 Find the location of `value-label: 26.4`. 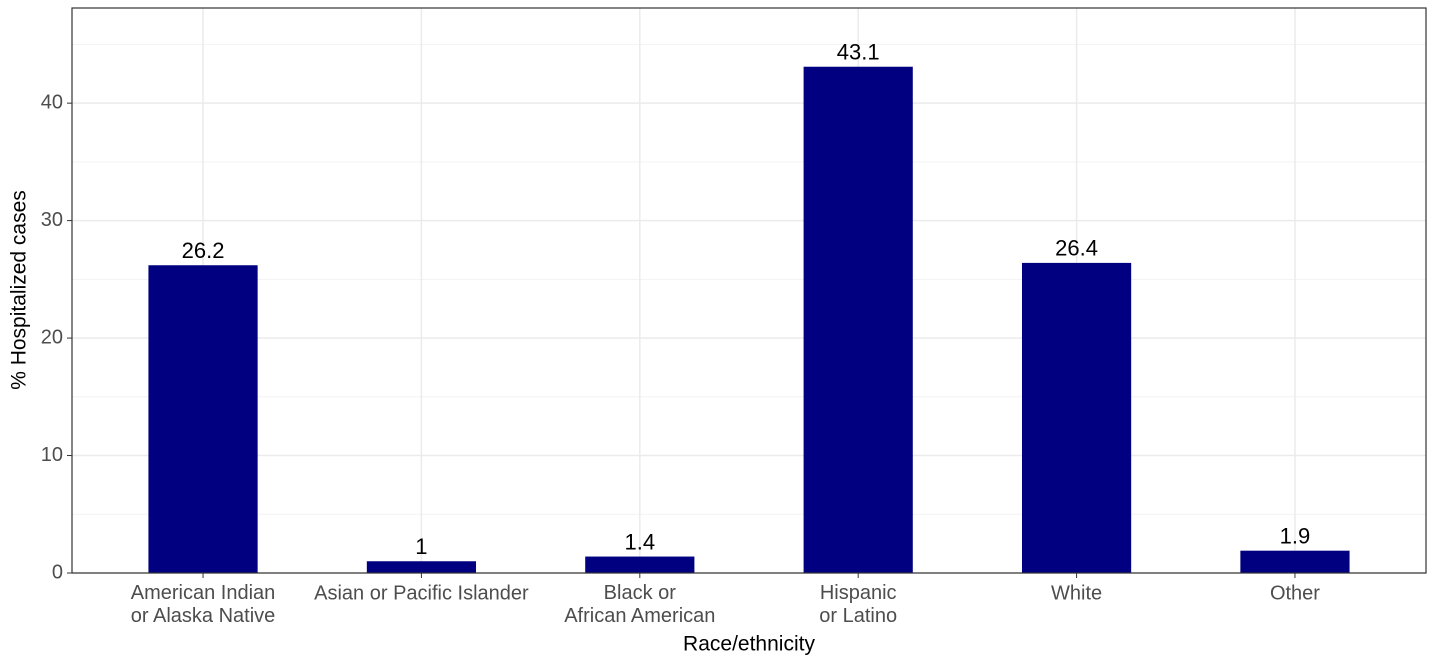

value-label: 26.4 is located at coordinates (1076, 248).